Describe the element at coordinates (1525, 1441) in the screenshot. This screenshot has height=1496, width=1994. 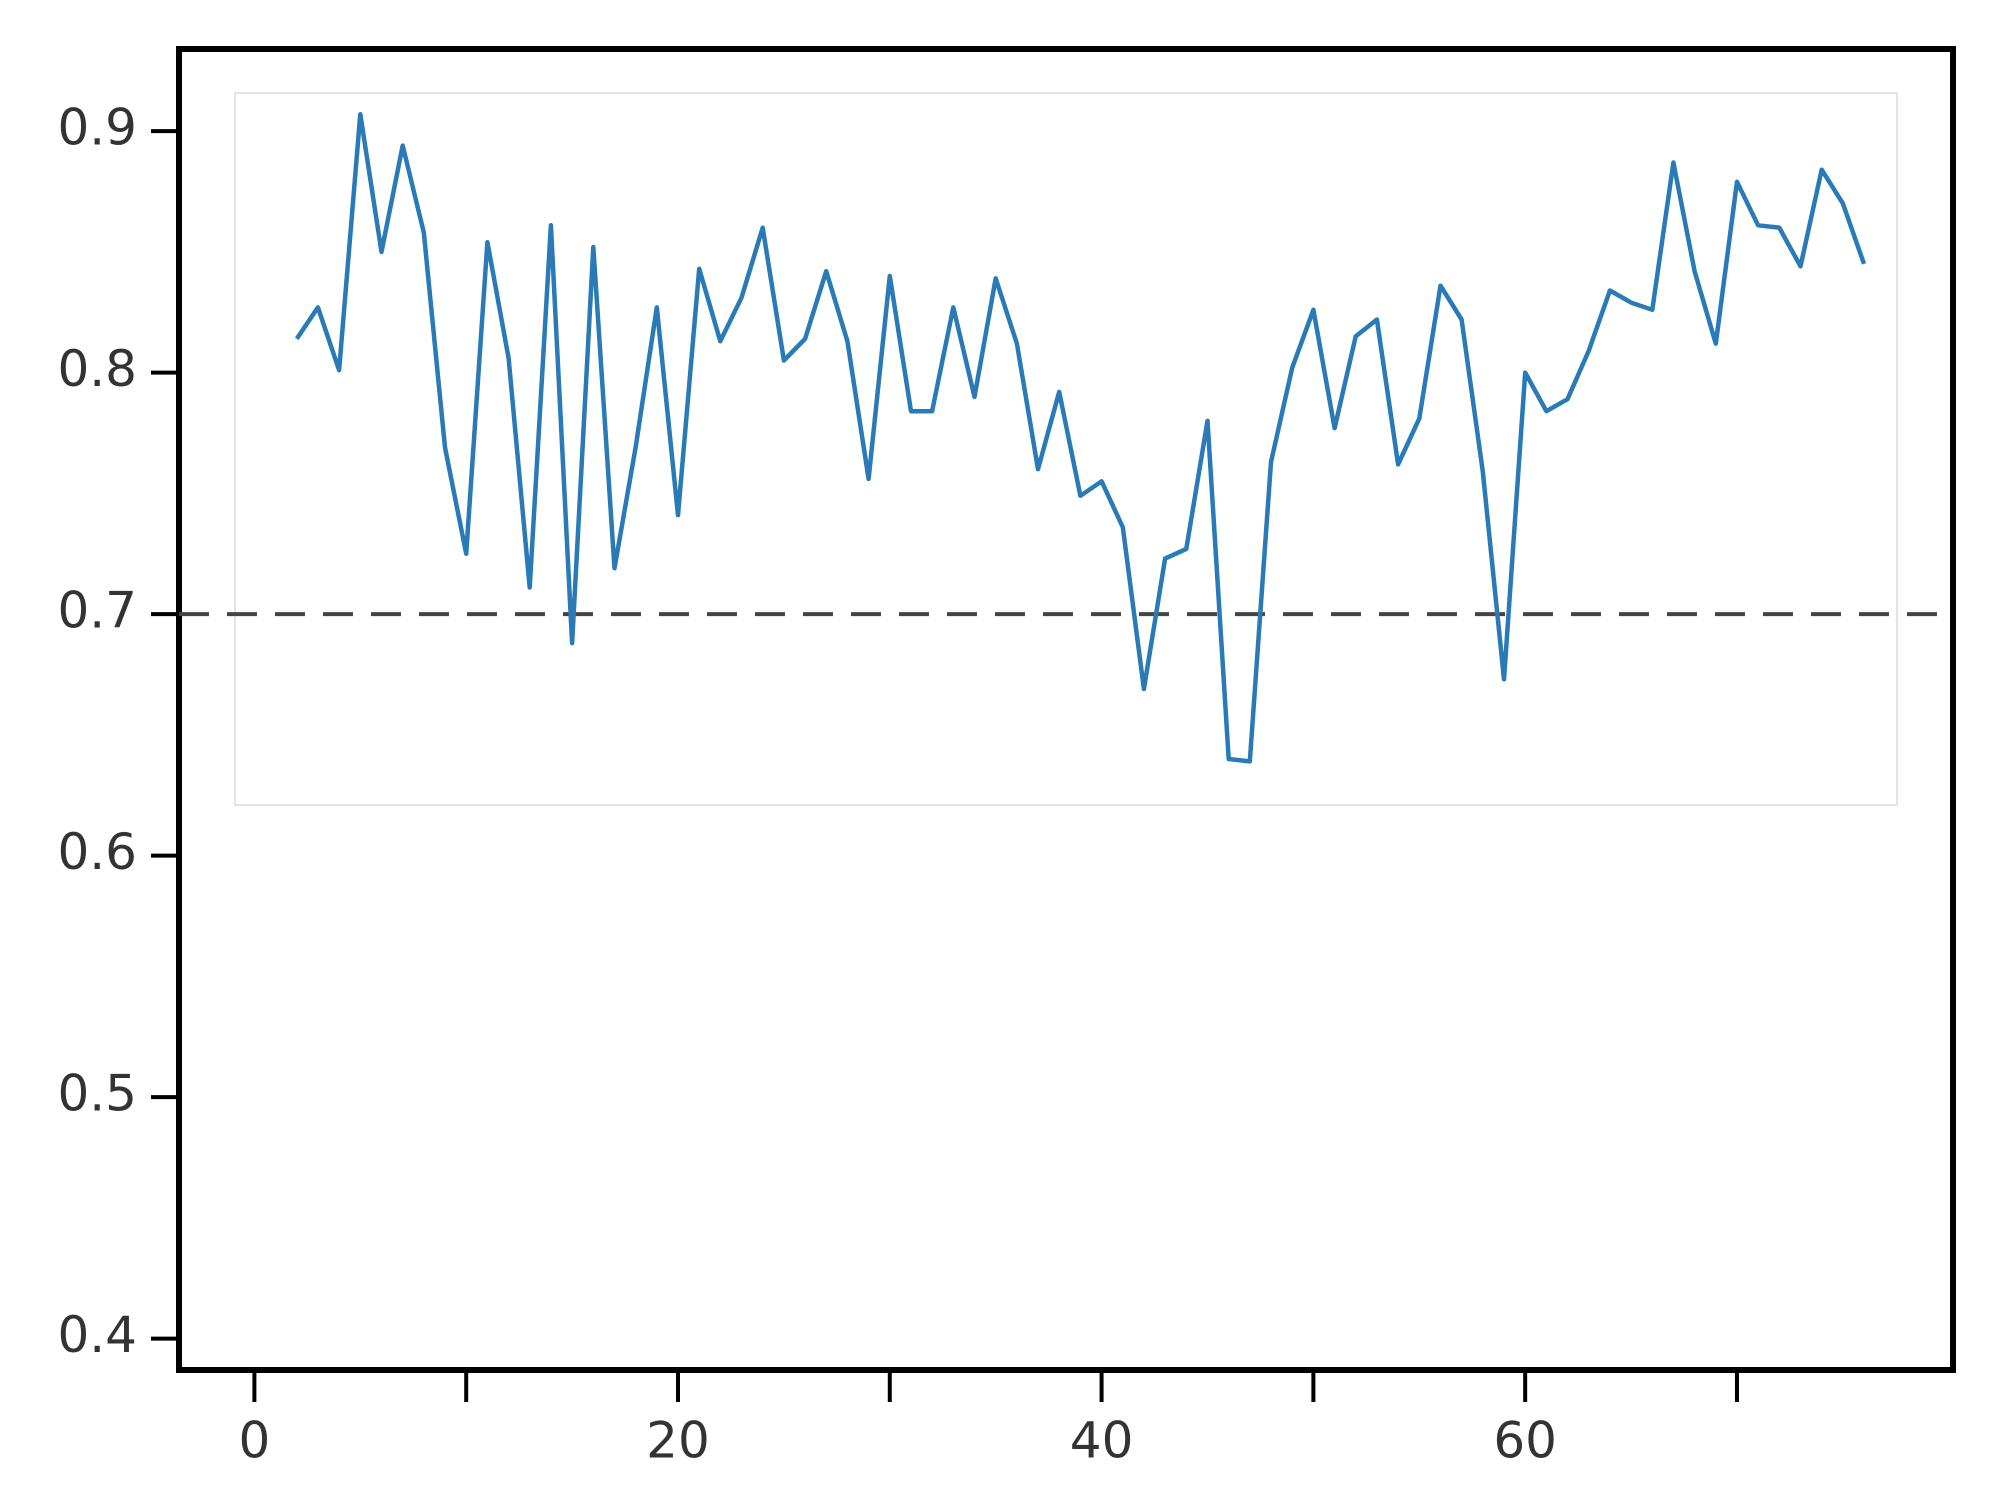
I see `x-tick-label: 60` at that location.